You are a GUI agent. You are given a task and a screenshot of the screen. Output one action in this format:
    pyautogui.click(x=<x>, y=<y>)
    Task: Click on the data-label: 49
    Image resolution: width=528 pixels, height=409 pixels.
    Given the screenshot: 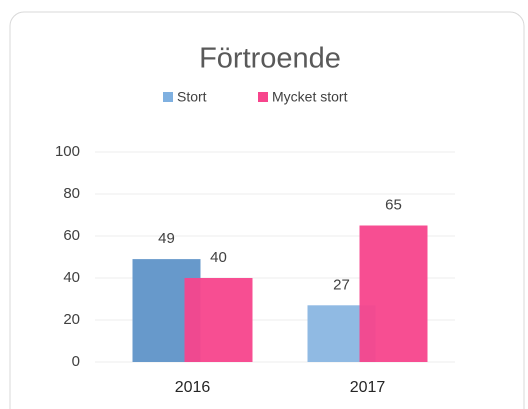 What is the action you would take?
    pyautogui.click(x=166, y=238)
    